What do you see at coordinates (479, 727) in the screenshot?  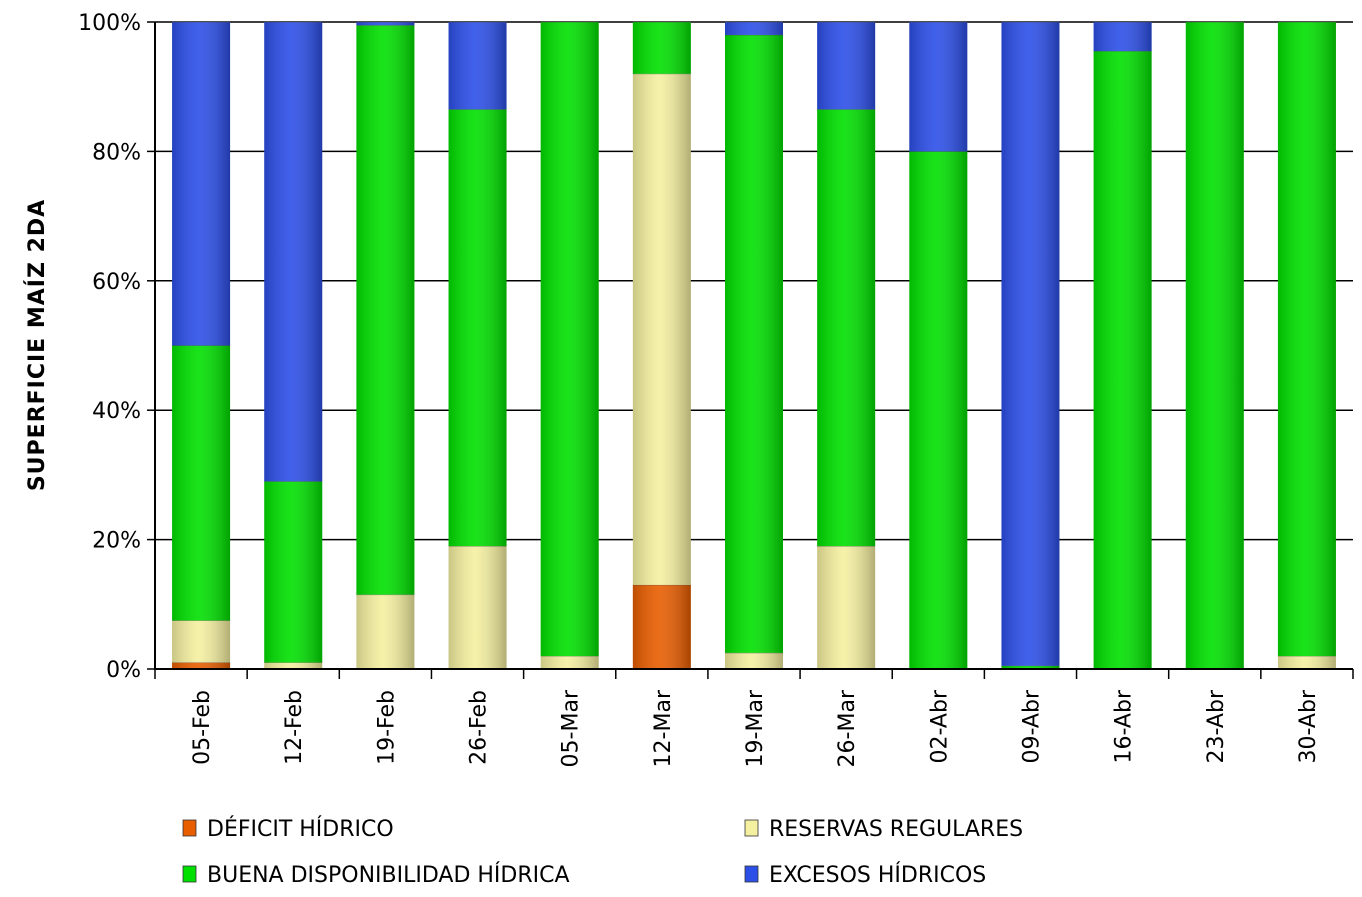 I see `x-tick-label: 26-Feb` at bounding box center [479, 727].